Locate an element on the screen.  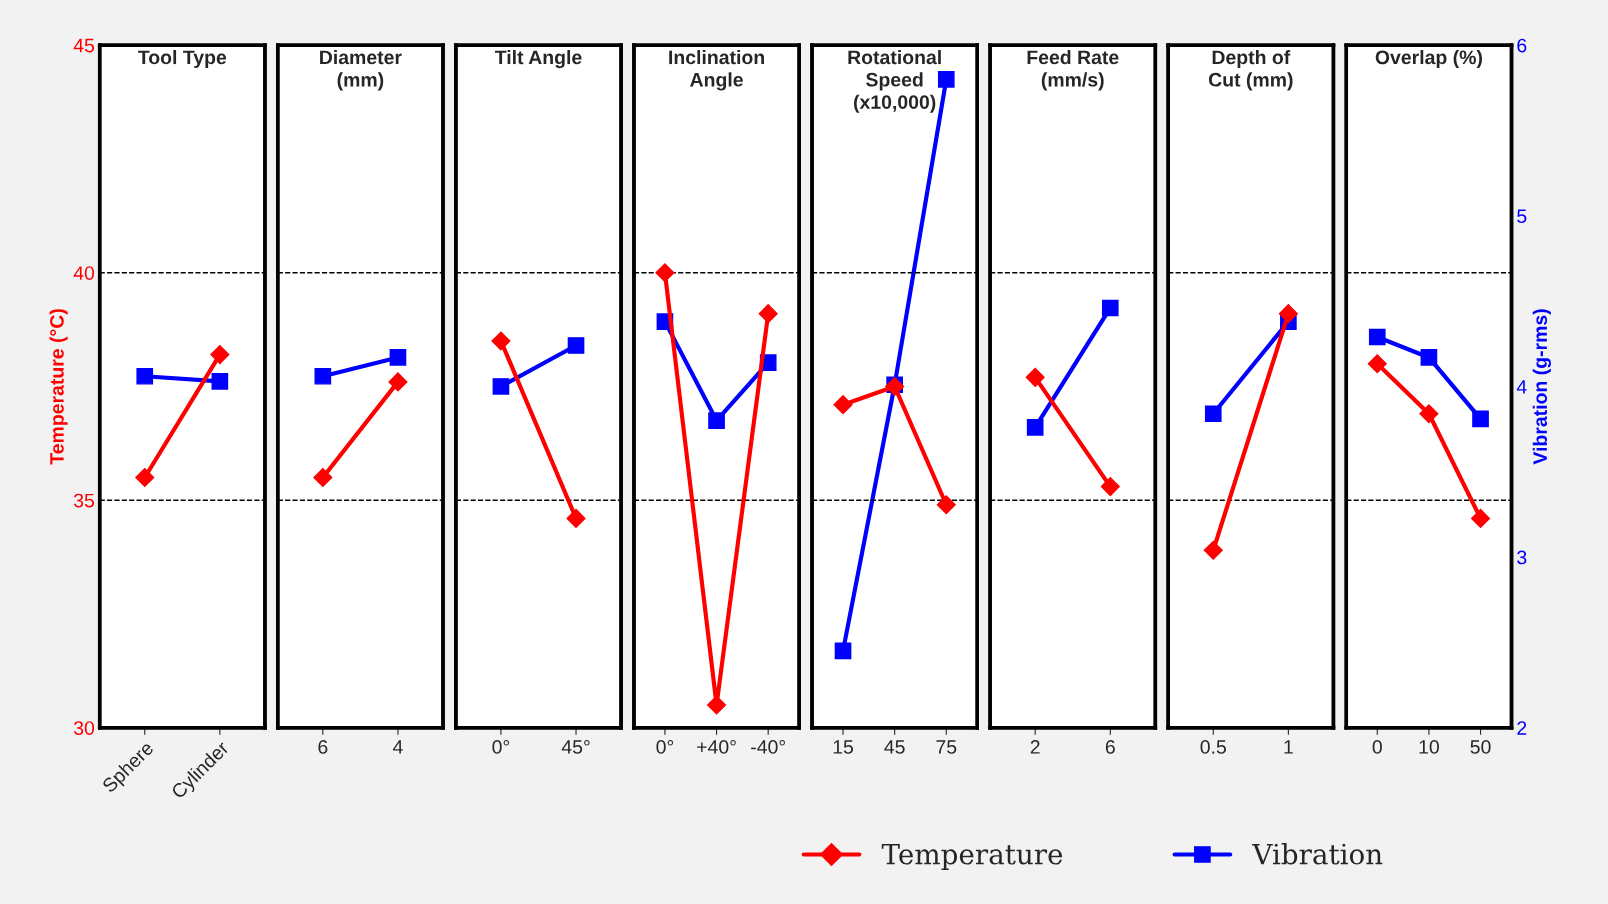
y-tick-label: 30 is located at coordinates (84, 728).